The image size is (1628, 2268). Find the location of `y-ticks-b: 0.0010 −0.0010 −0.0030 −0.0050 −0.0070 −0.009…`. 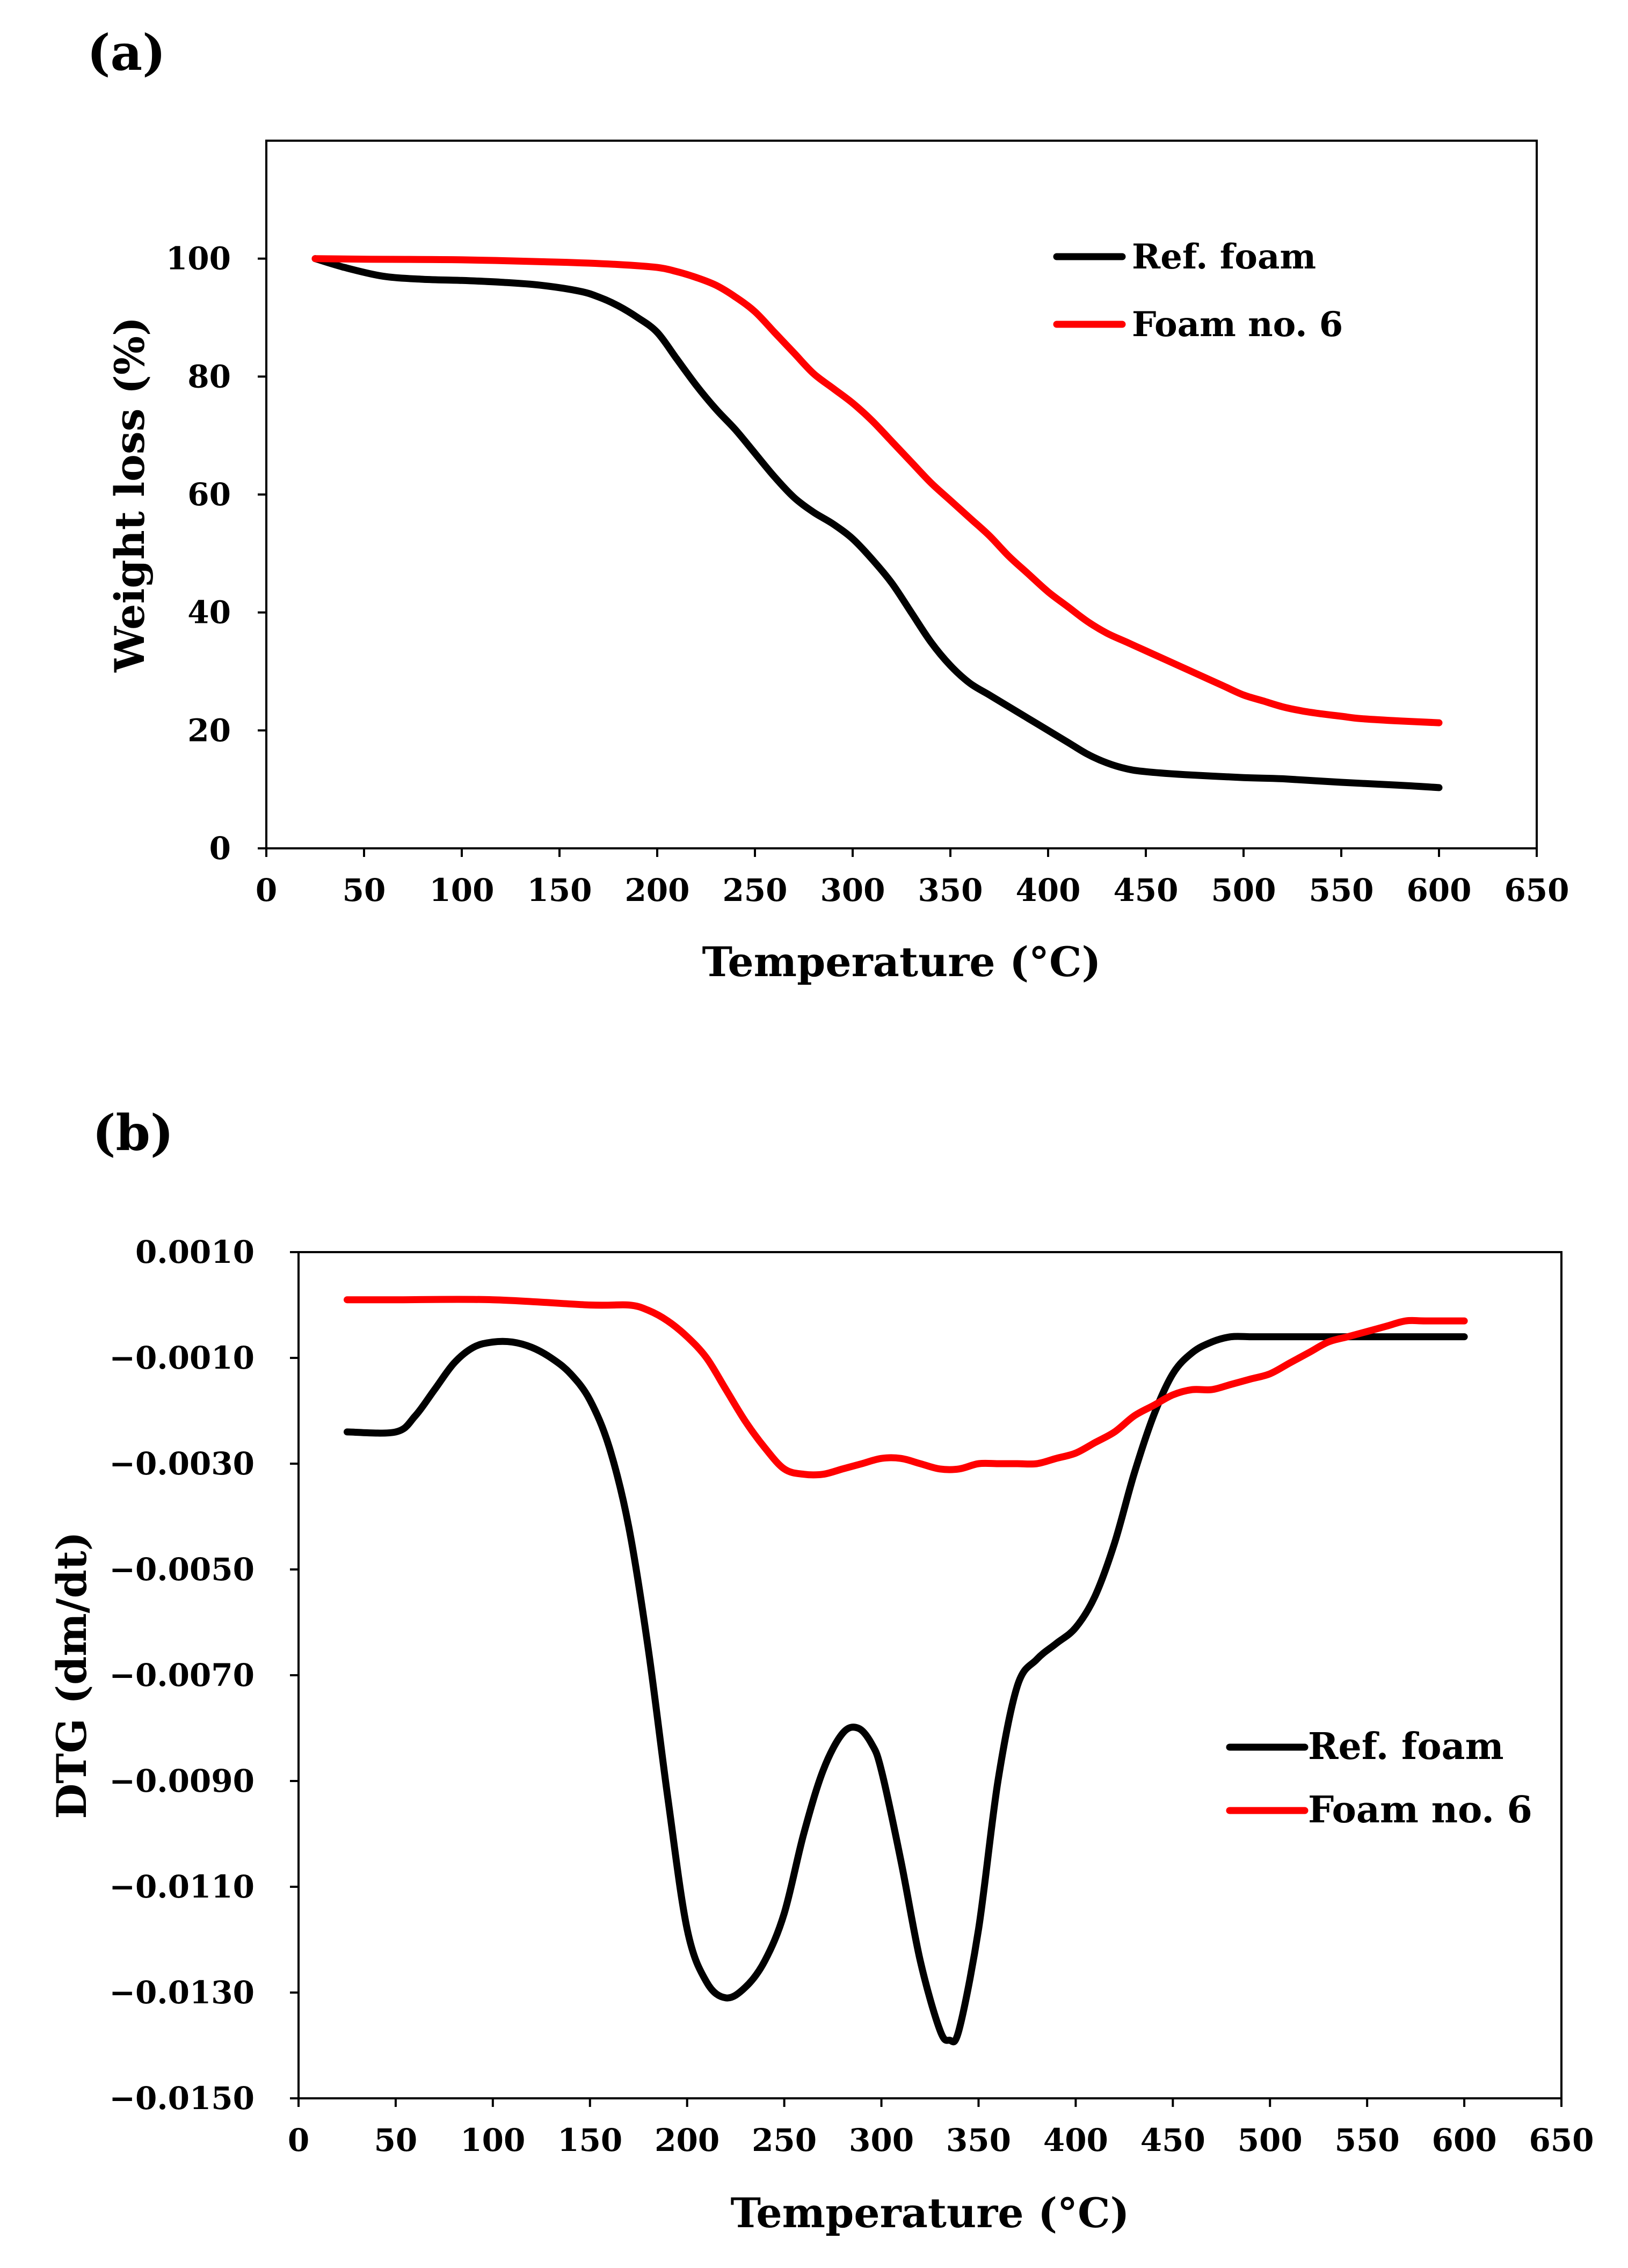

y-ticks-b: 0.0010 −0.0010 −0.0030 −0.0050 −0.0070 −0.009… is located at coordinates (204, 1675).